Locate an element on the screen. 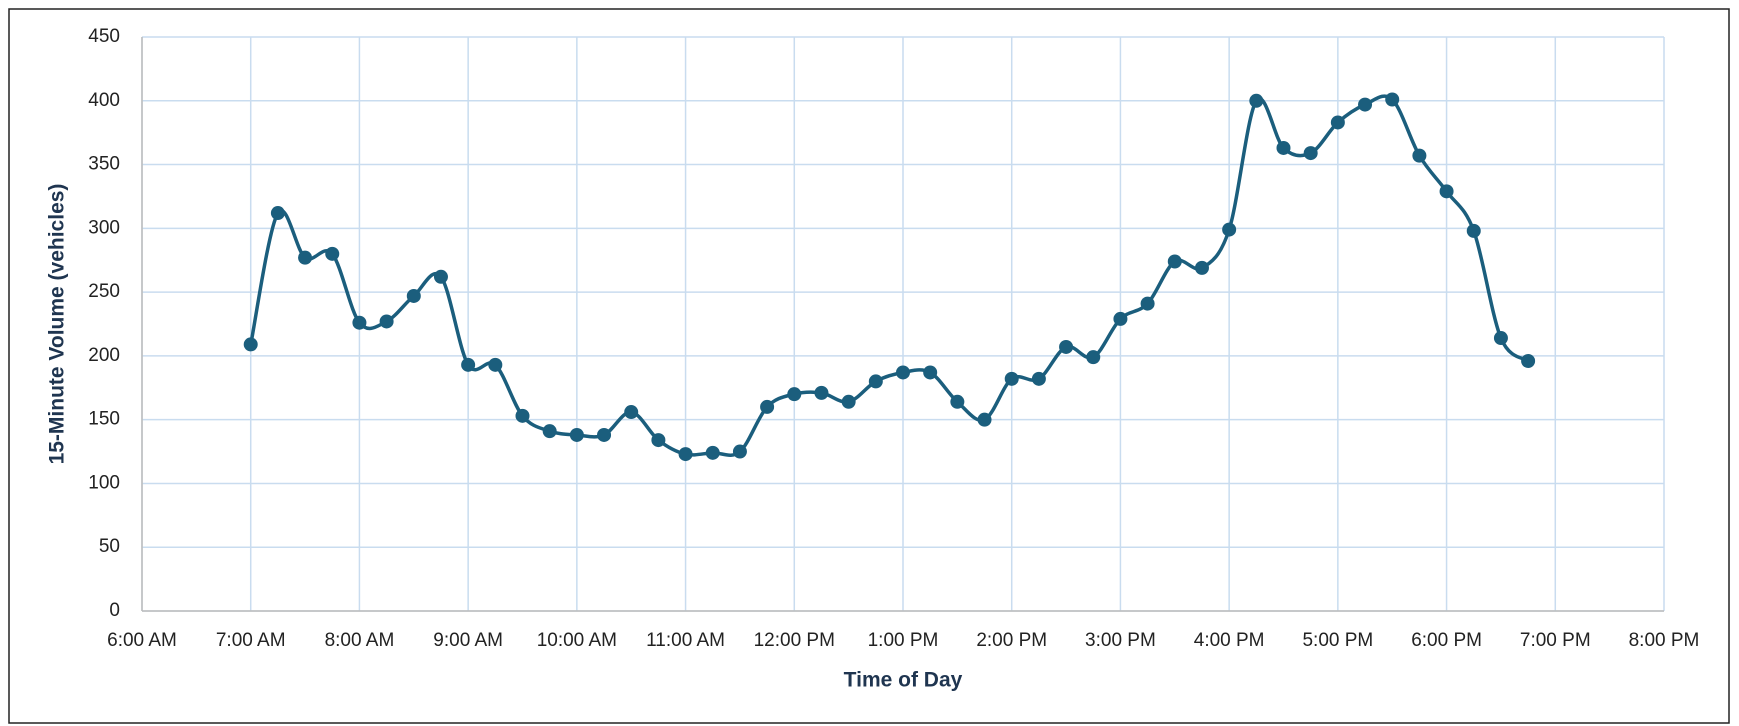  y-tick-label: 50 is located at coordinates (109, 546).